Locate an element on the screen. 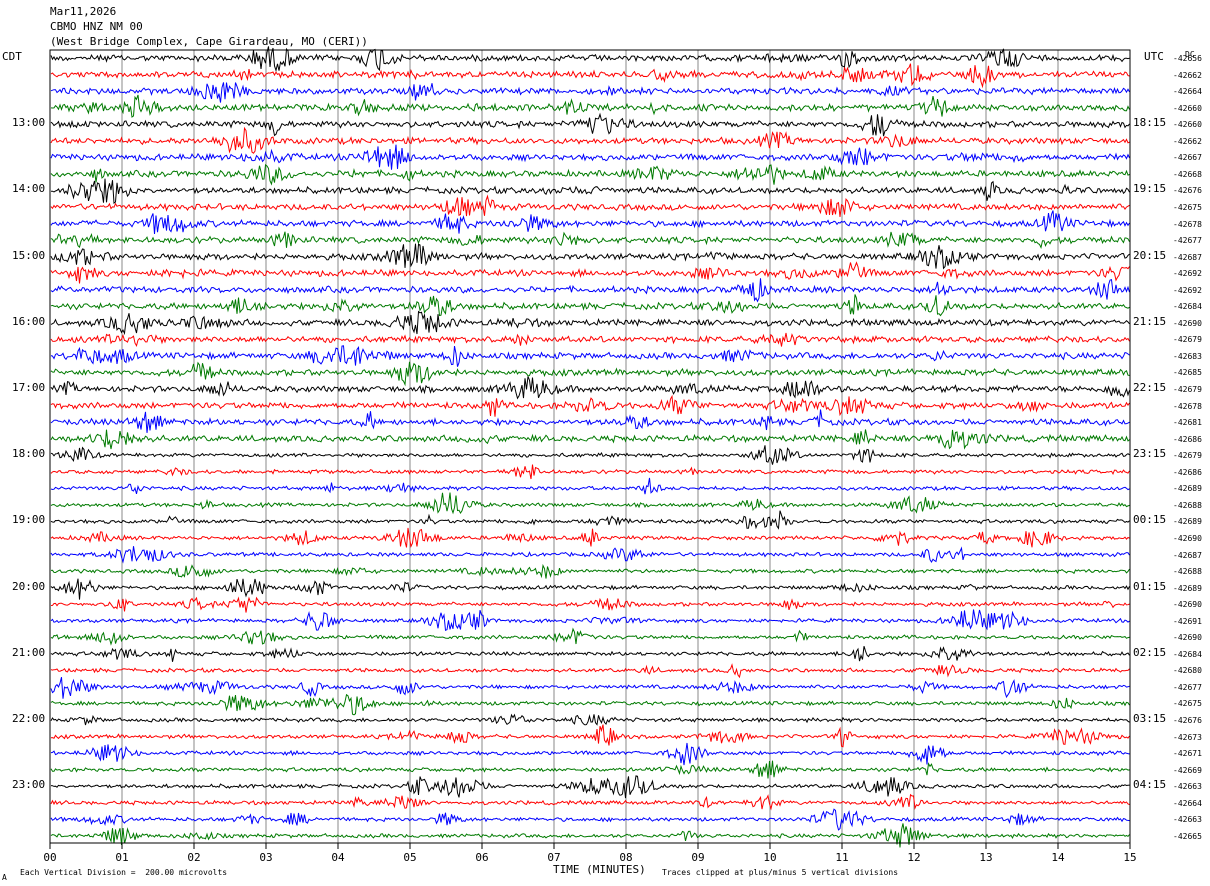 The image size is (1210, 886). dc-offset-label: -42667 is located at coordinates (1187, 158).